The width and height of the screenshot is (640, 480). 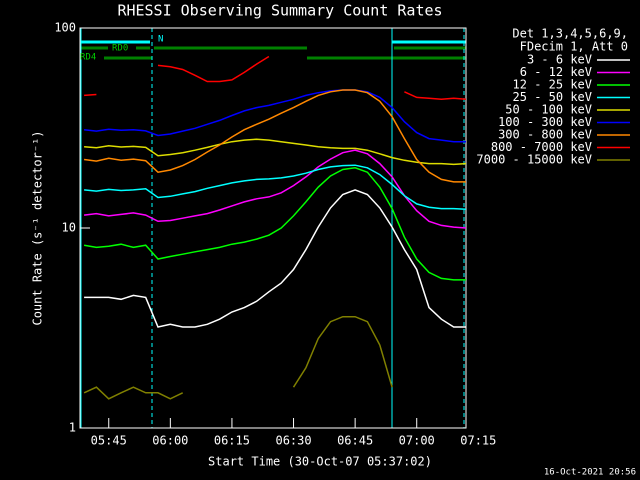 I want to click on x-tick-label: 06:45, so click(x=355, y=441).